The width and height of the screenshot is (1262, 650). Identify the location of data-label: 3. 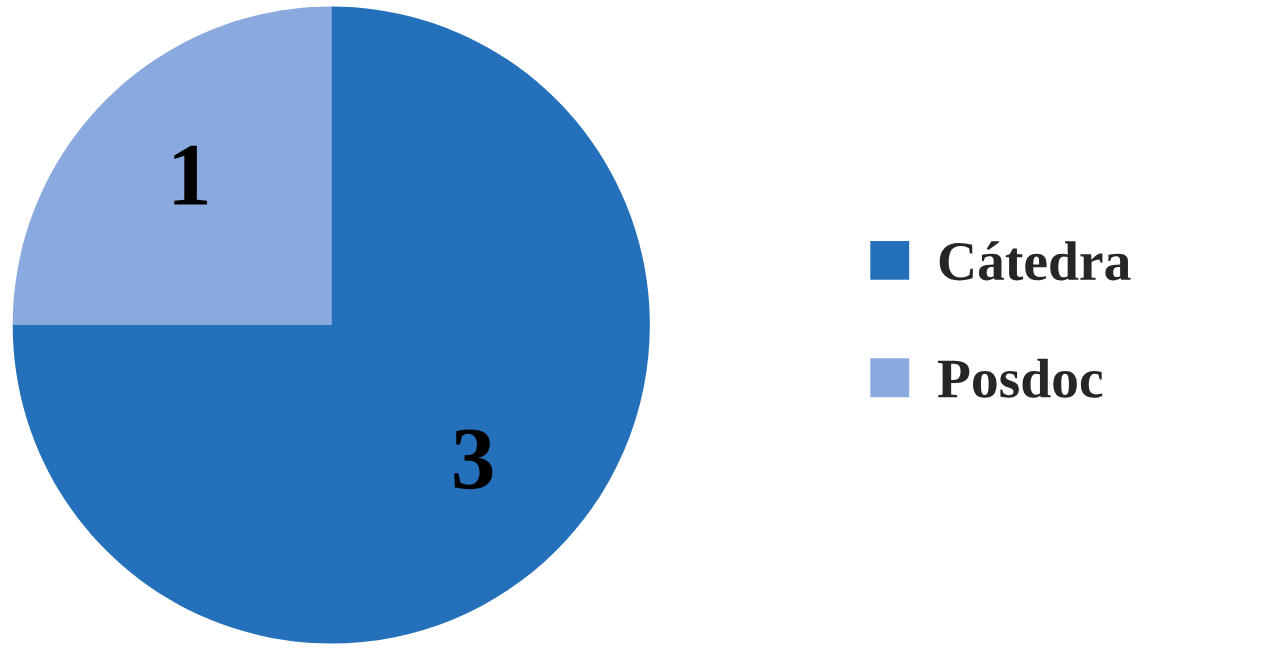
(473, 459).